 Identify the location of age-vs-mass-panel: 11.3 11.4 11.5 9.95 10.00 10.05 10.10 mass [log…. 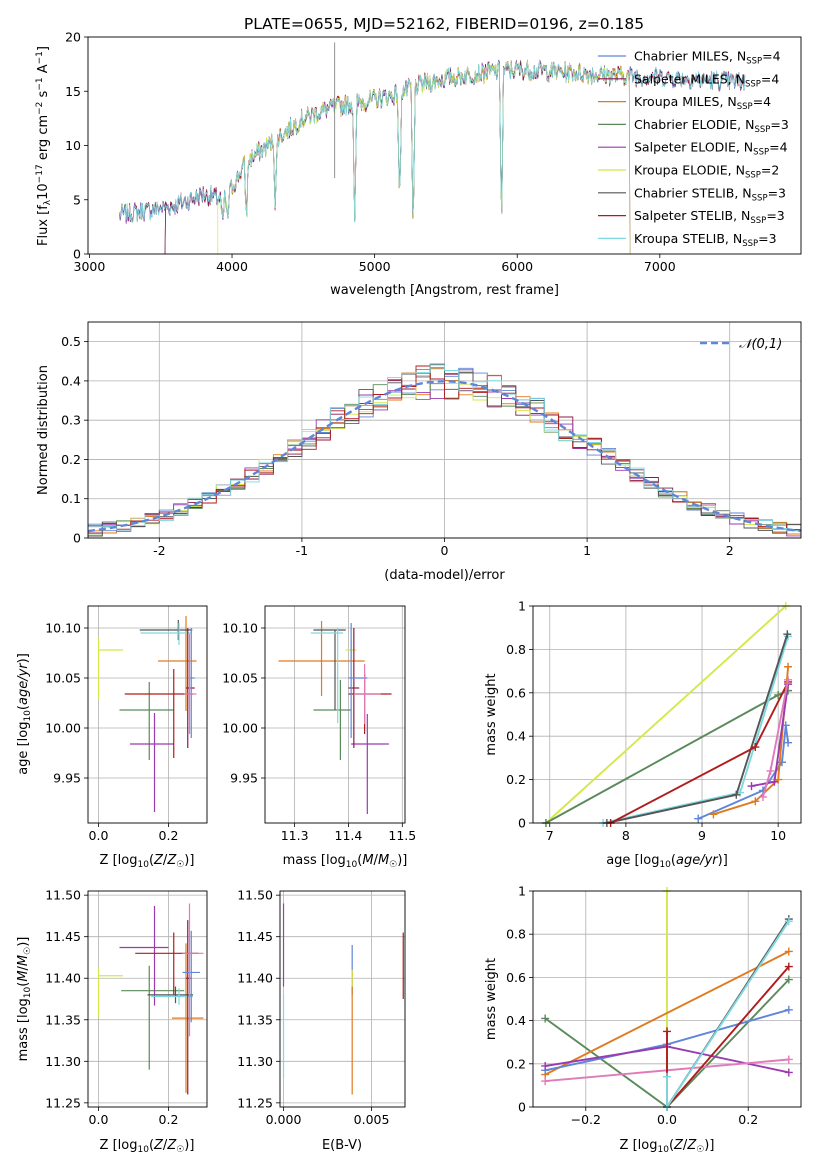
(319, 737).